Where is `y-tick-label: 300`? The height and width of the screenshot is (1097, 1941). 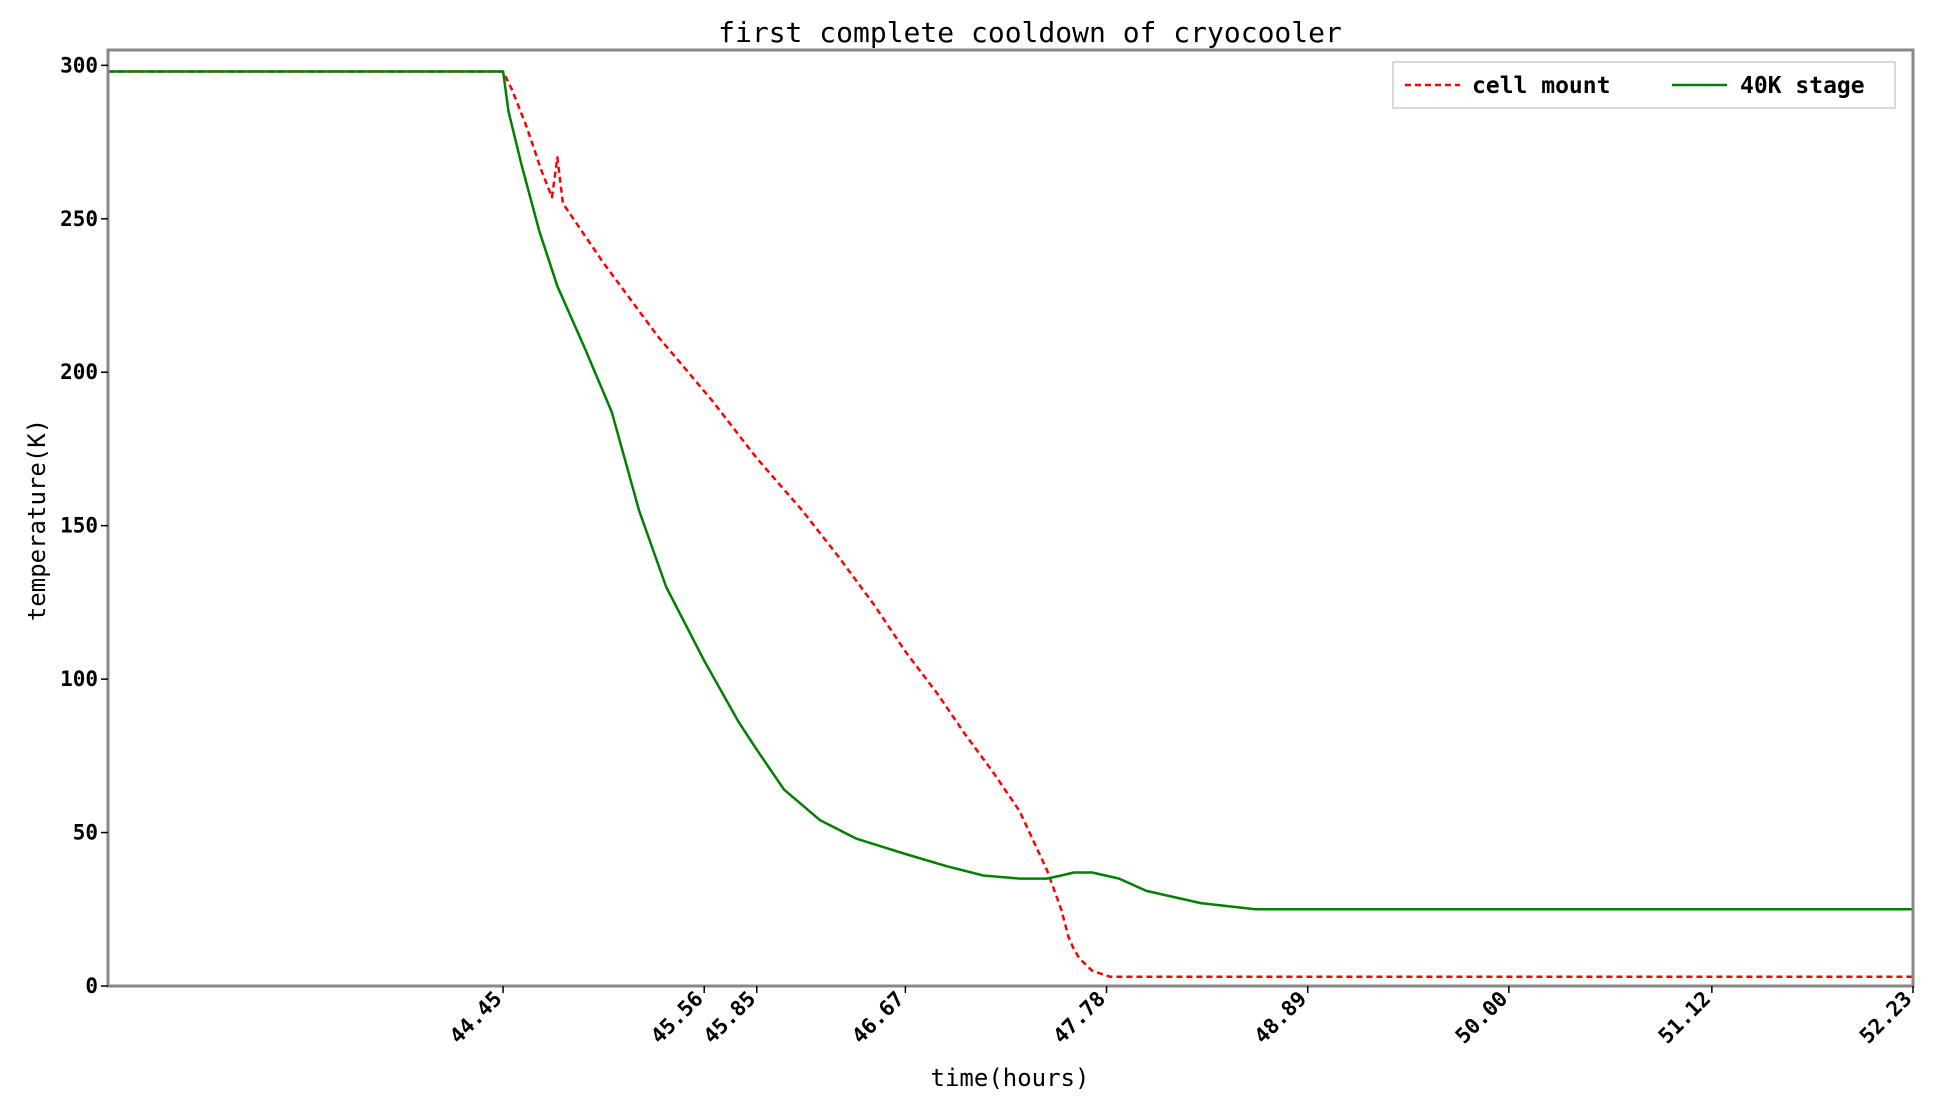 y-tick-label: 300 is located at coordinates (79, 65).